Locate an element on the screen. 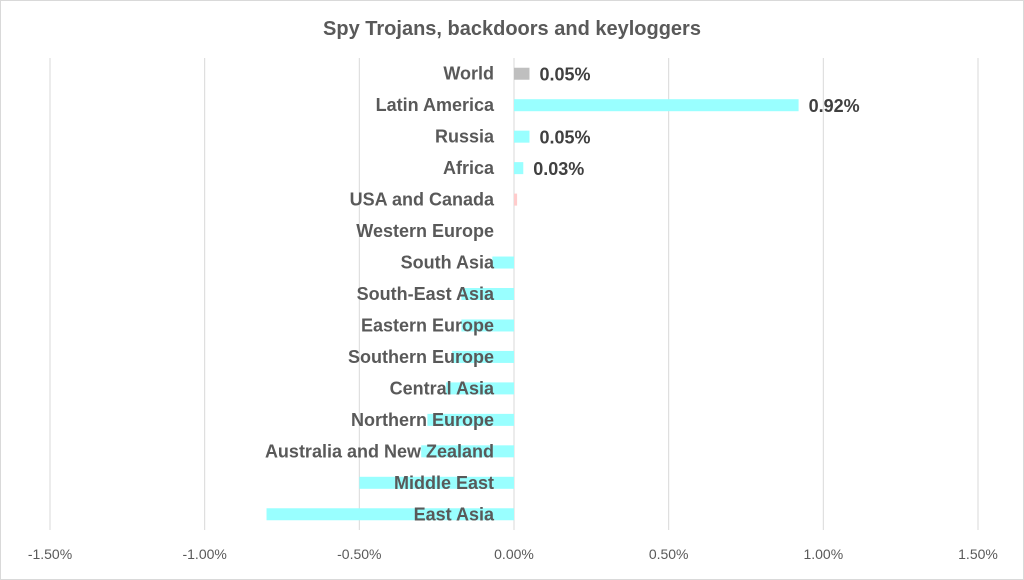  category-label: Russia is located at coordinates (465, 137).